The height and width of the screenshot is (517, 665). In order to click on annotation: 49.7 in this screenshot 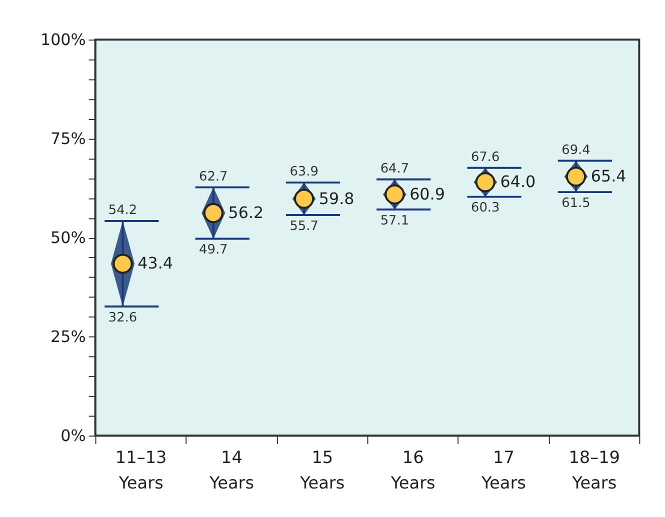, I will do `click(213, 250)`.